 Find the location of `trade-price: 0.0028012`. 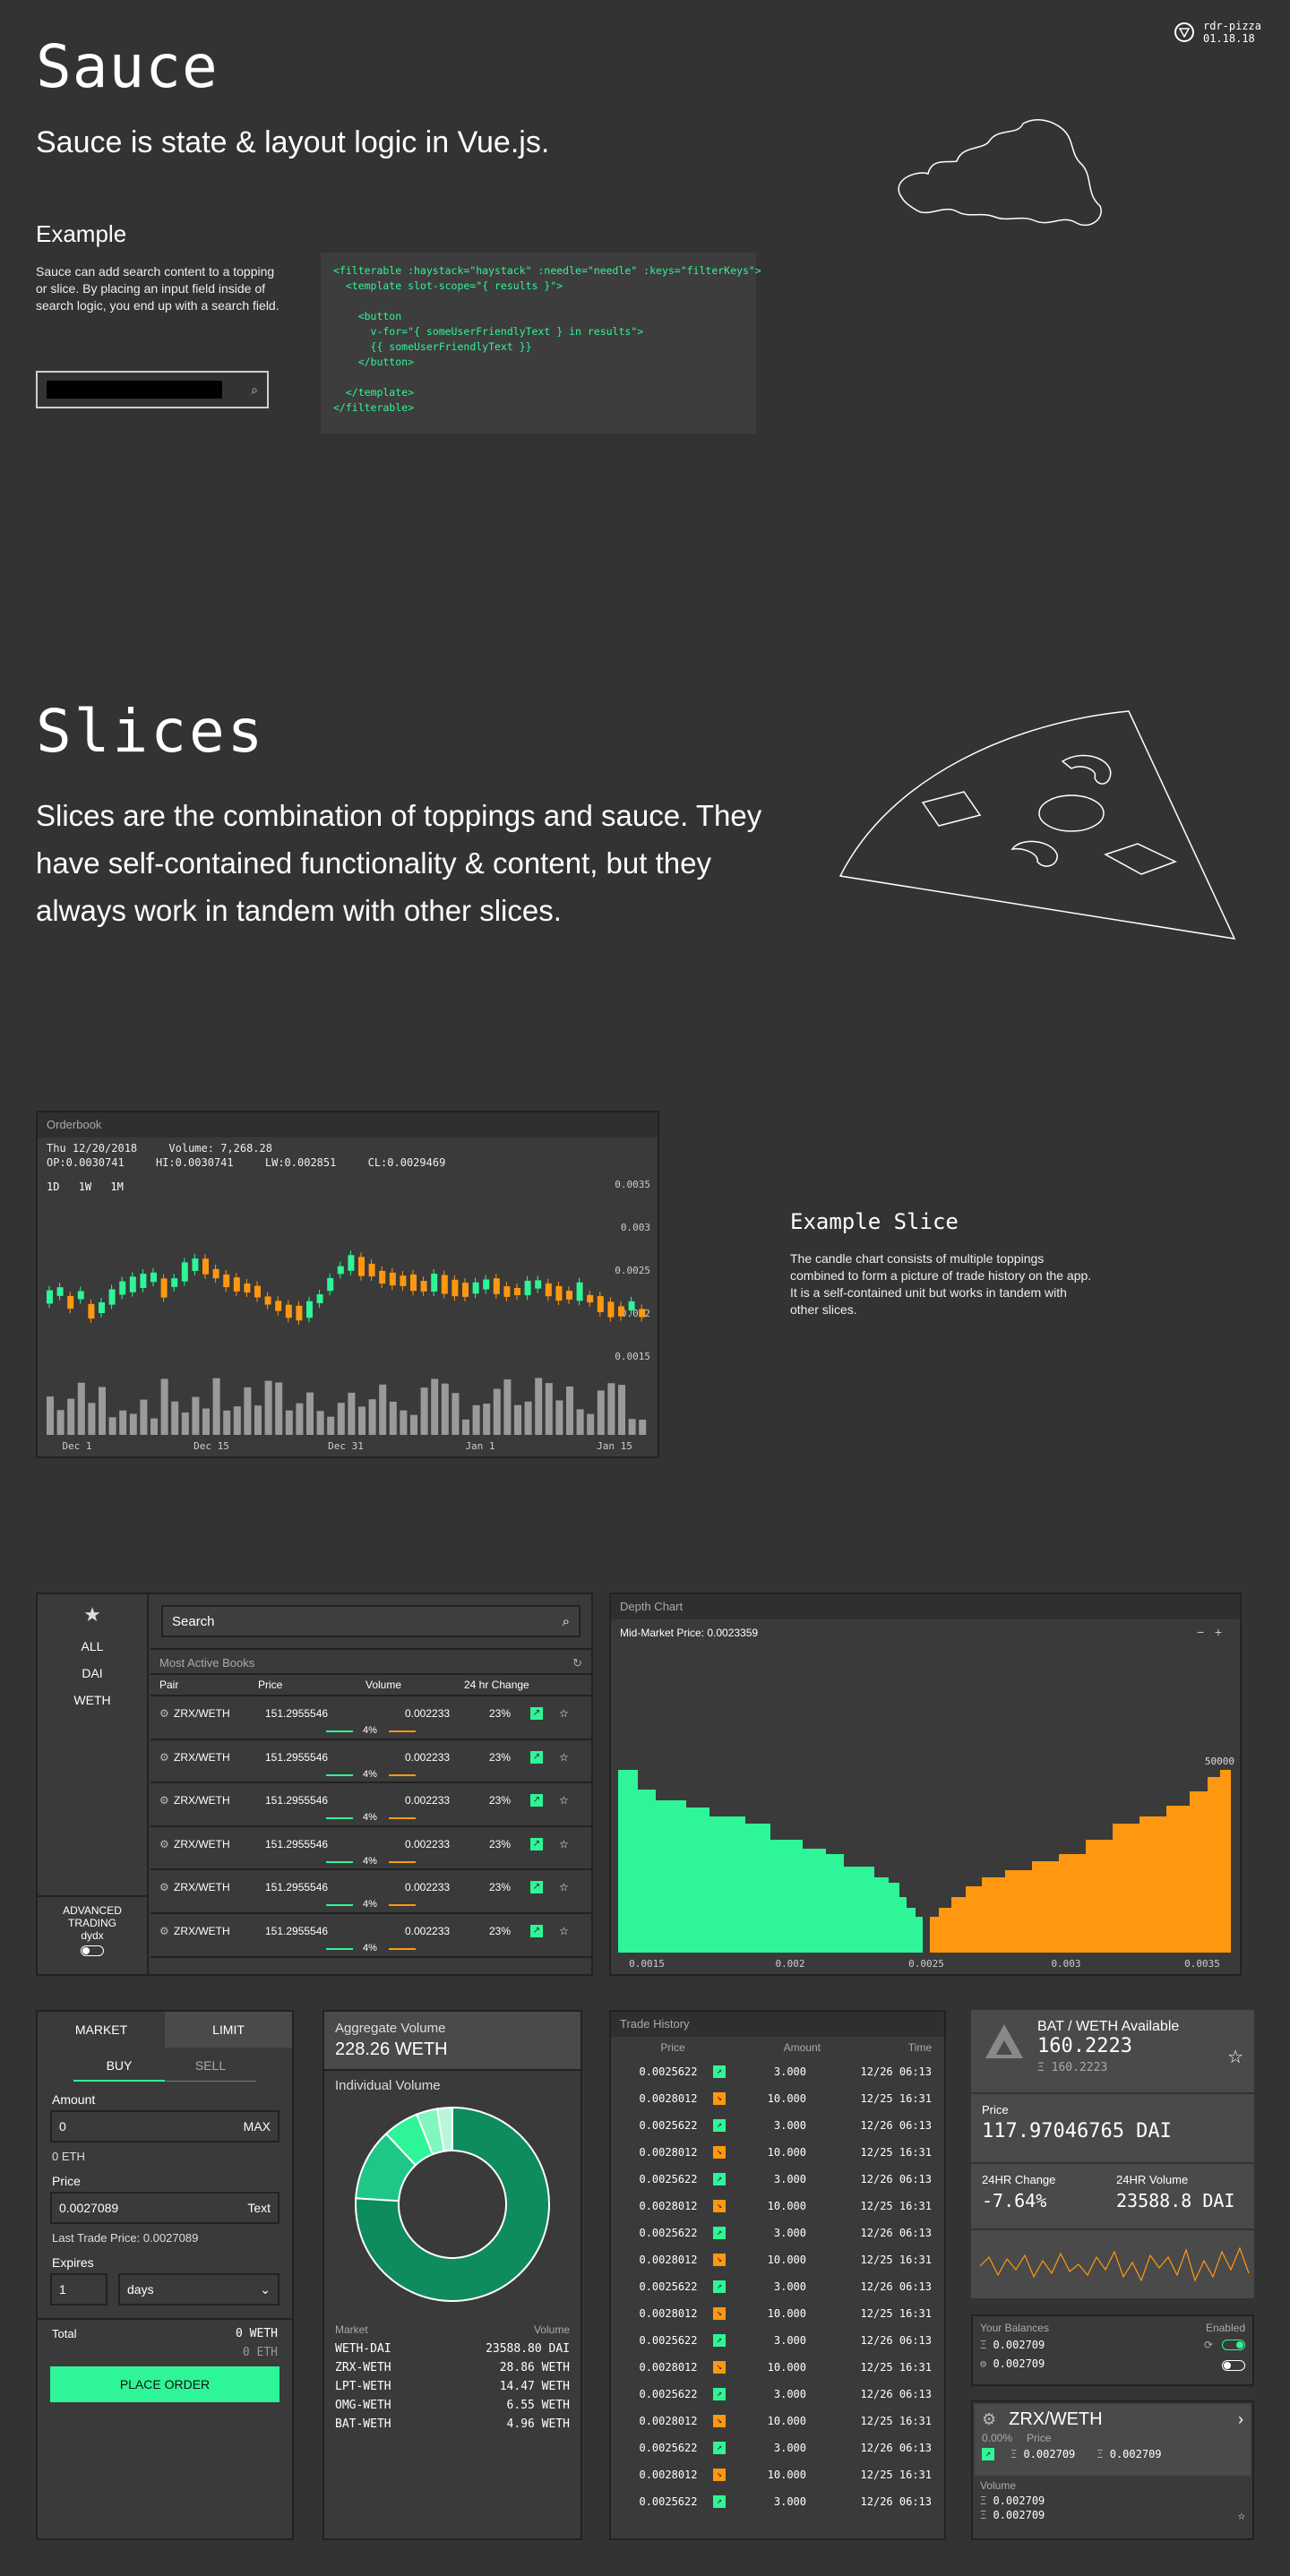

trade-price: 0.0028012 is located at coordinates (668, 2206).